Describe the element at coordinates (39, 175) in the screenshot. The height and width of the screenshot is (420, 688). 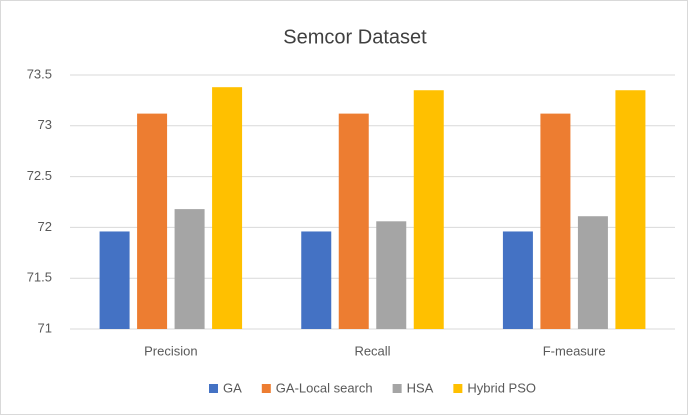
I see `y-tick-label: 72.5` at that location.